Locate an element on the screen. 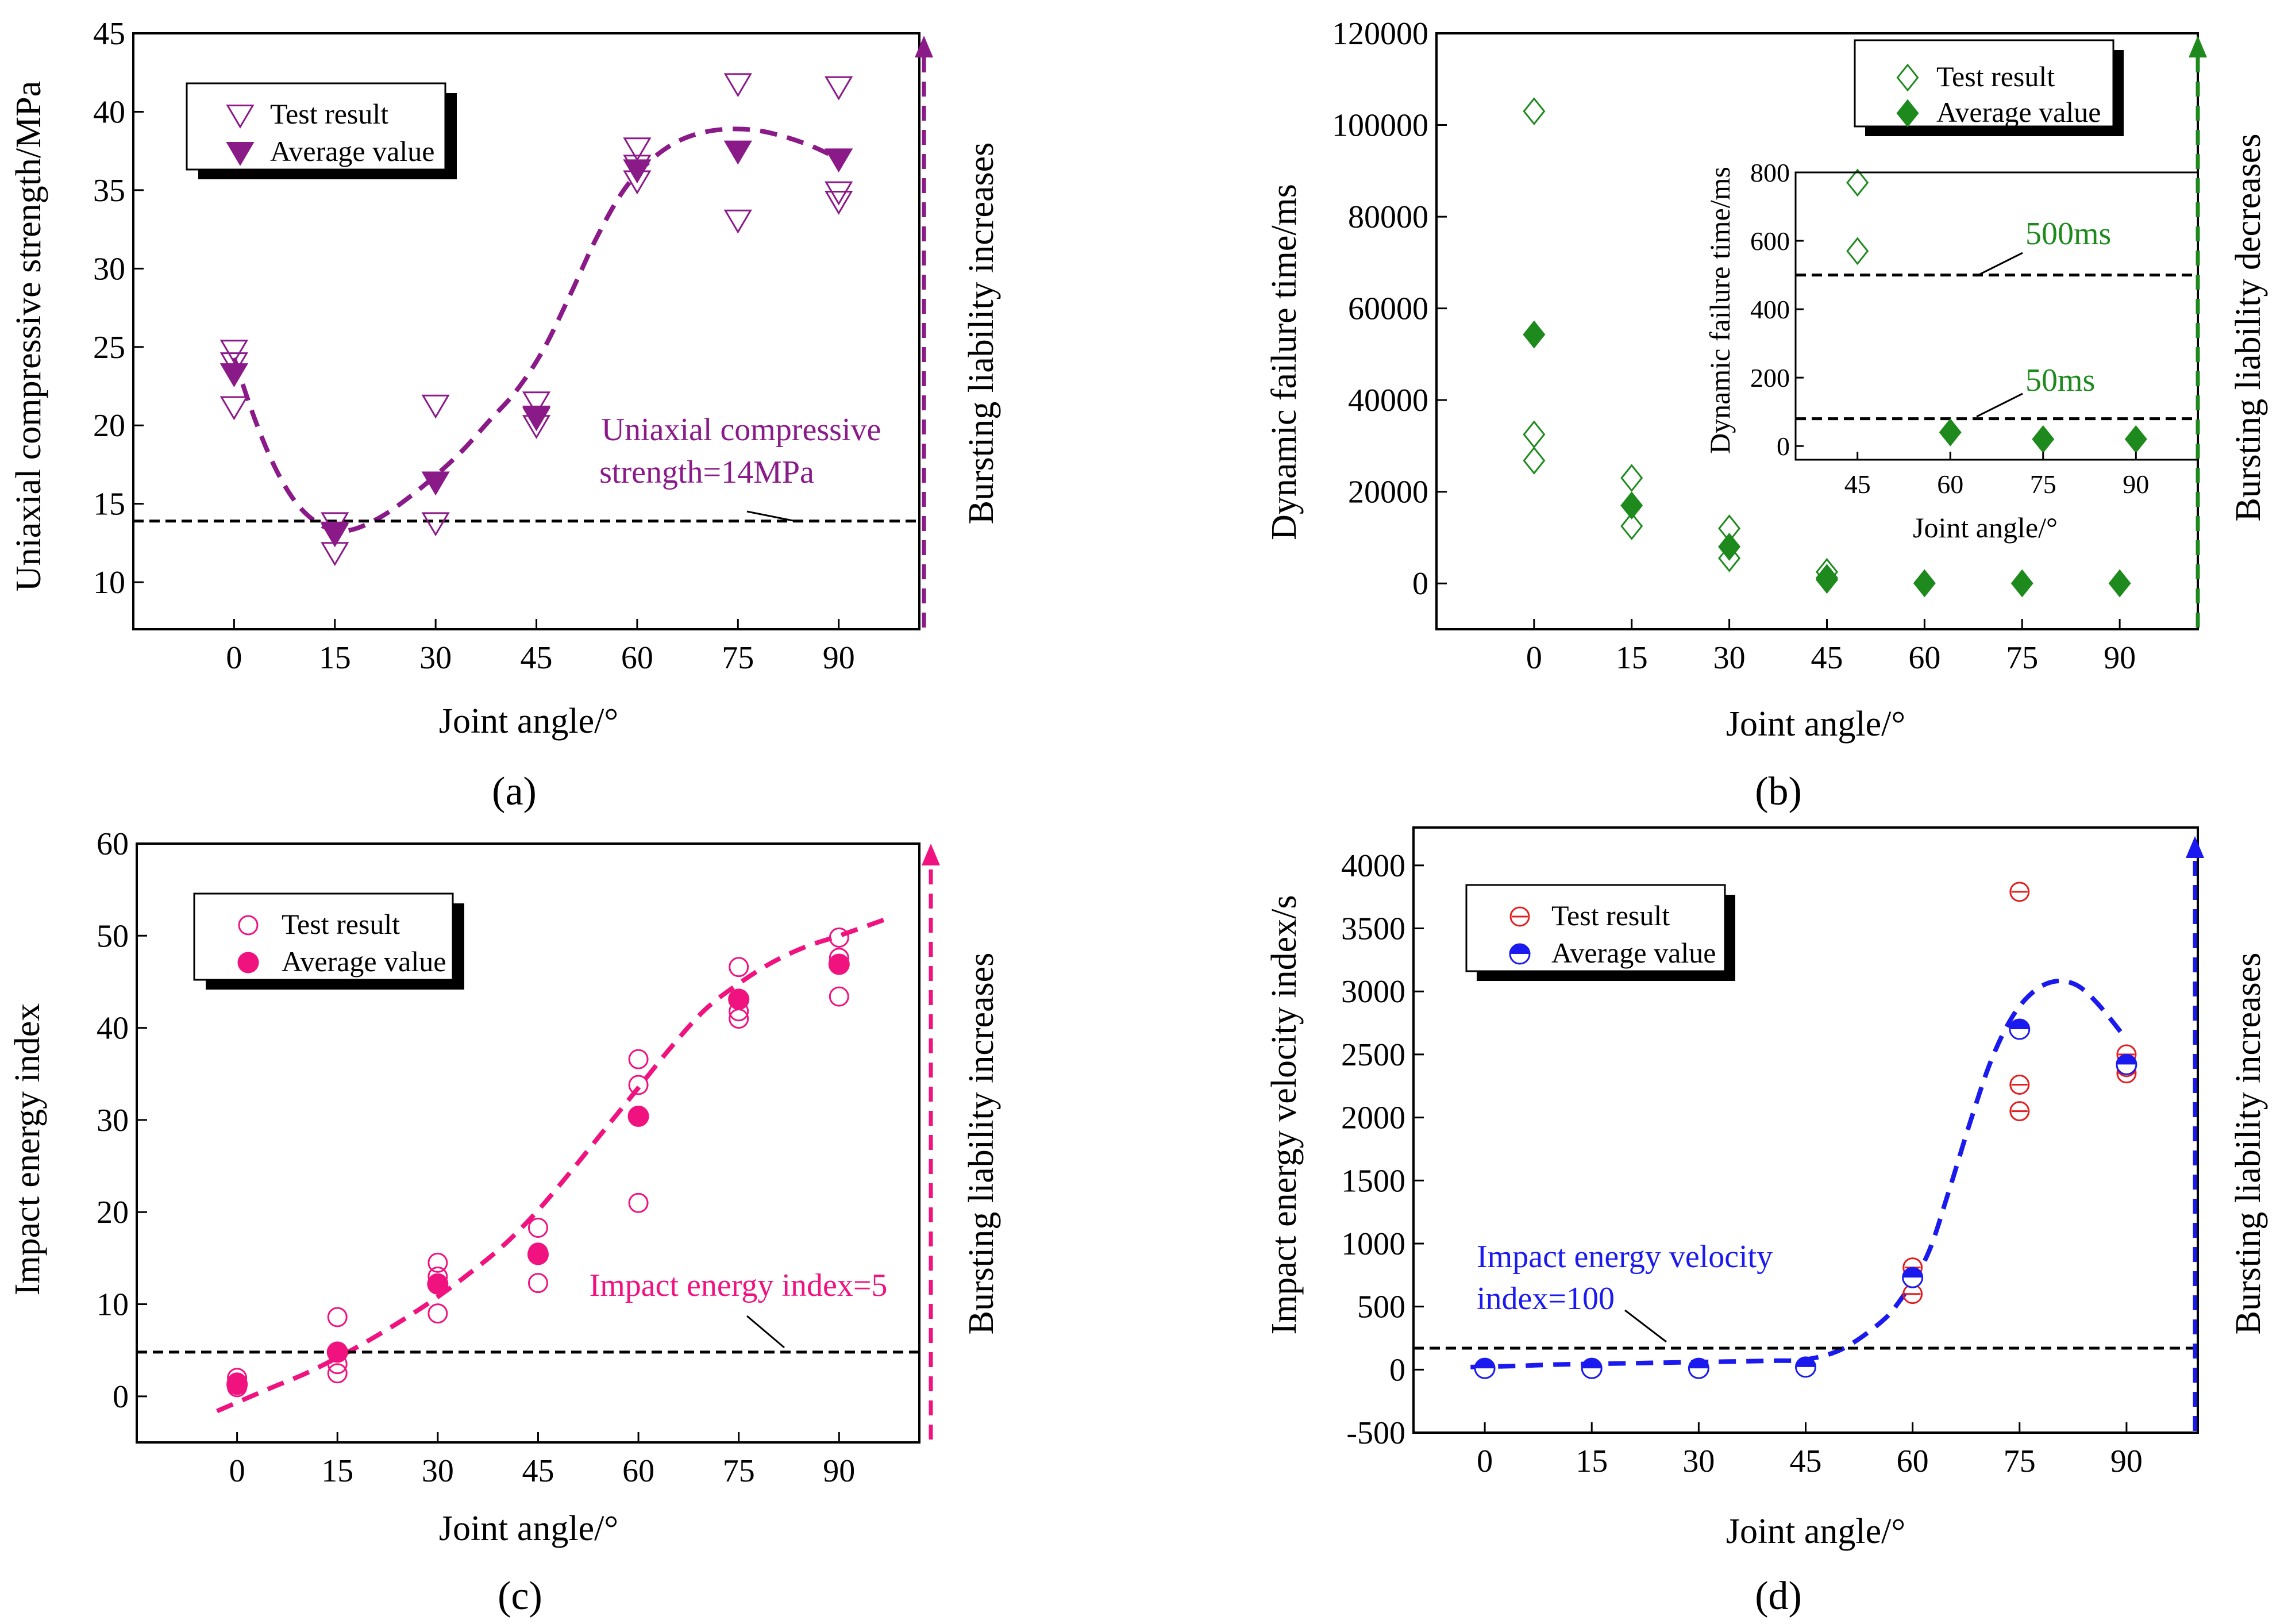 The width and height of the screenshot is (2284, 1624). legend-average-label-a: Average value is located at coordinates (352, 151).